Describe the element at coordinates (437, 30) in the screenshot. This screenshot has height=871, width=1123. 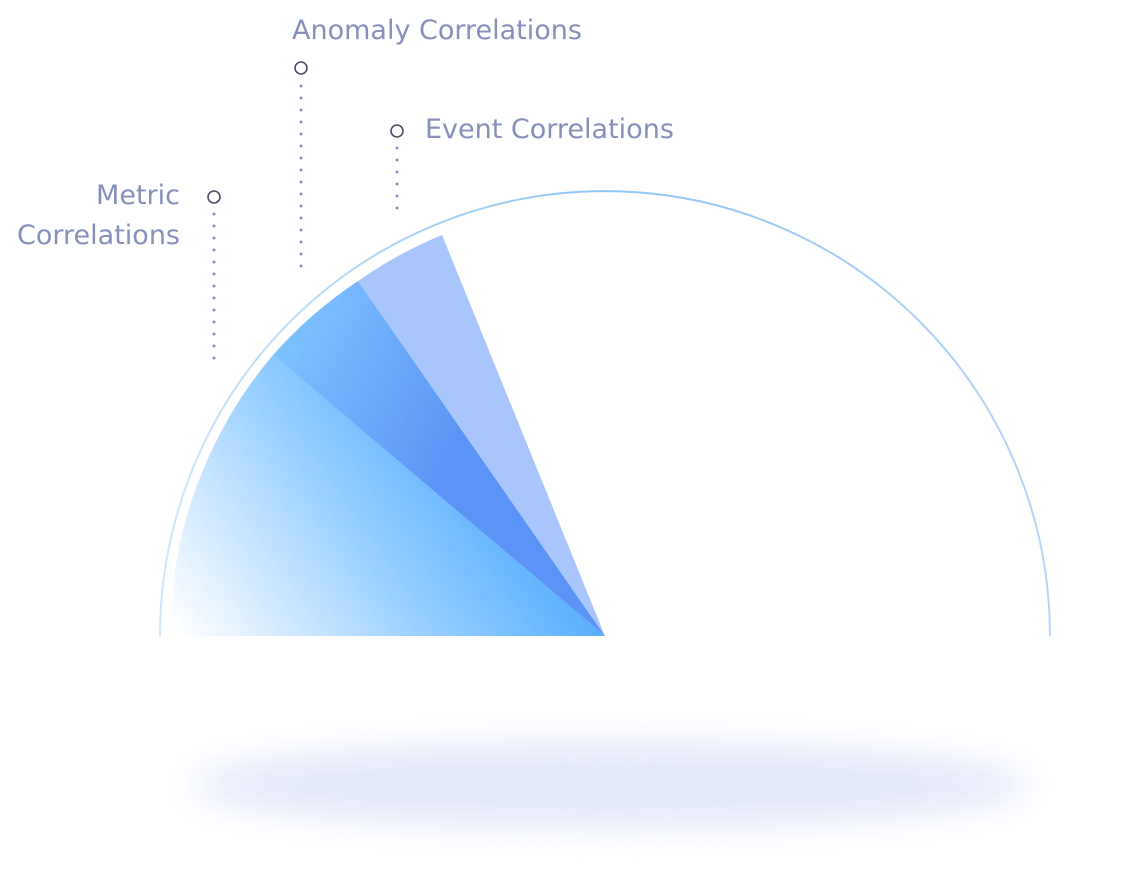
I see `anomaly-label: Anomaly Correlations` at that location.